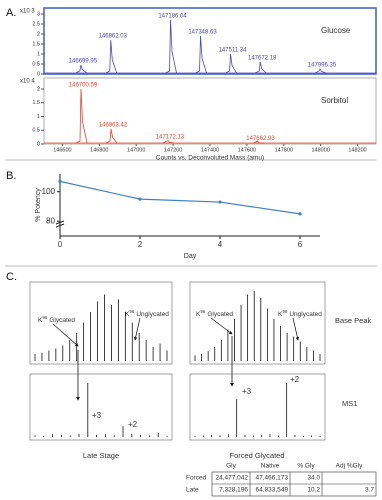  I want to click on table-cell: 10.2, so click(313, 490).